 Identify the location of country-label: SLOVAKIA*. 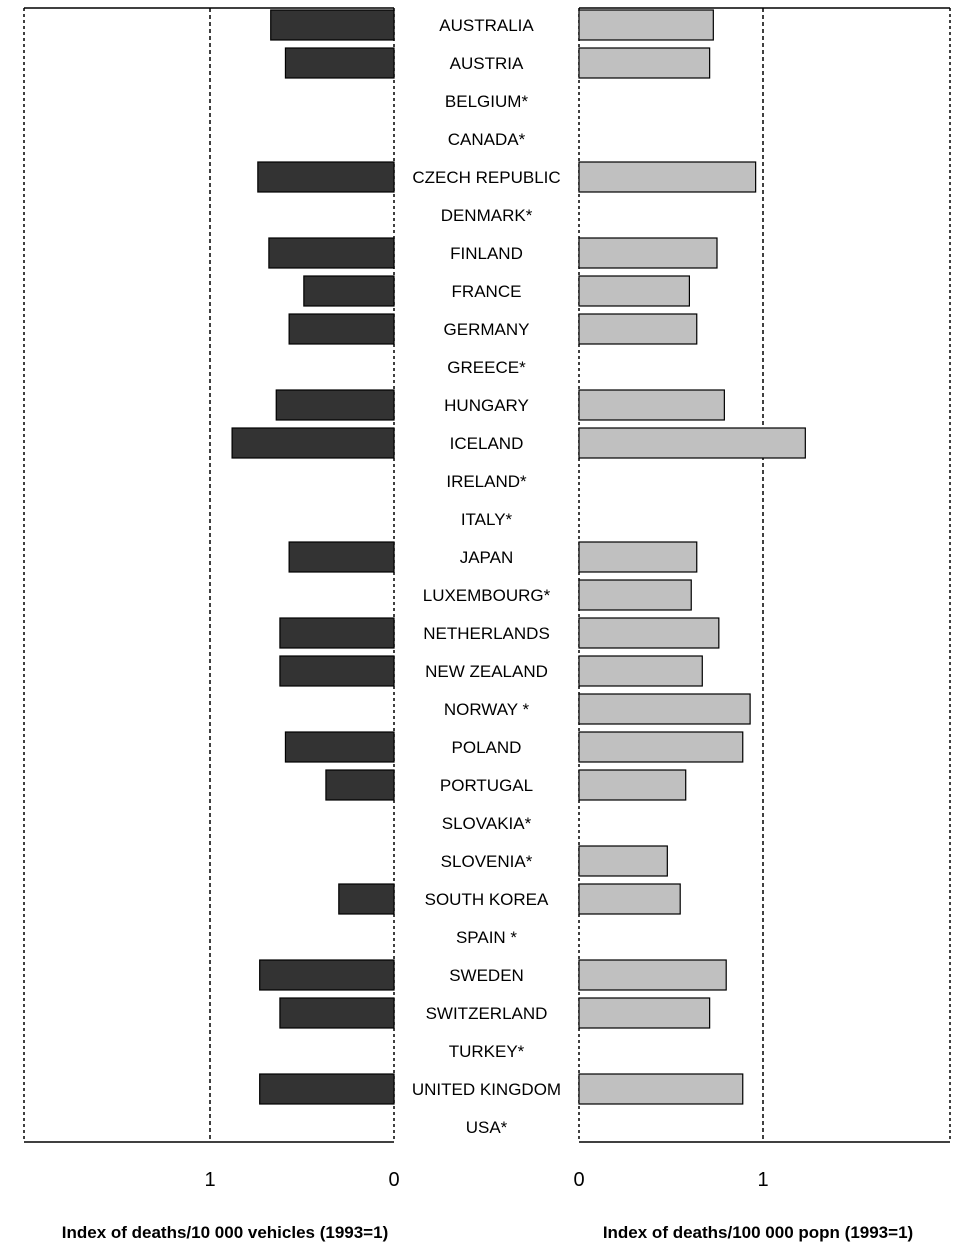
(487, 823).